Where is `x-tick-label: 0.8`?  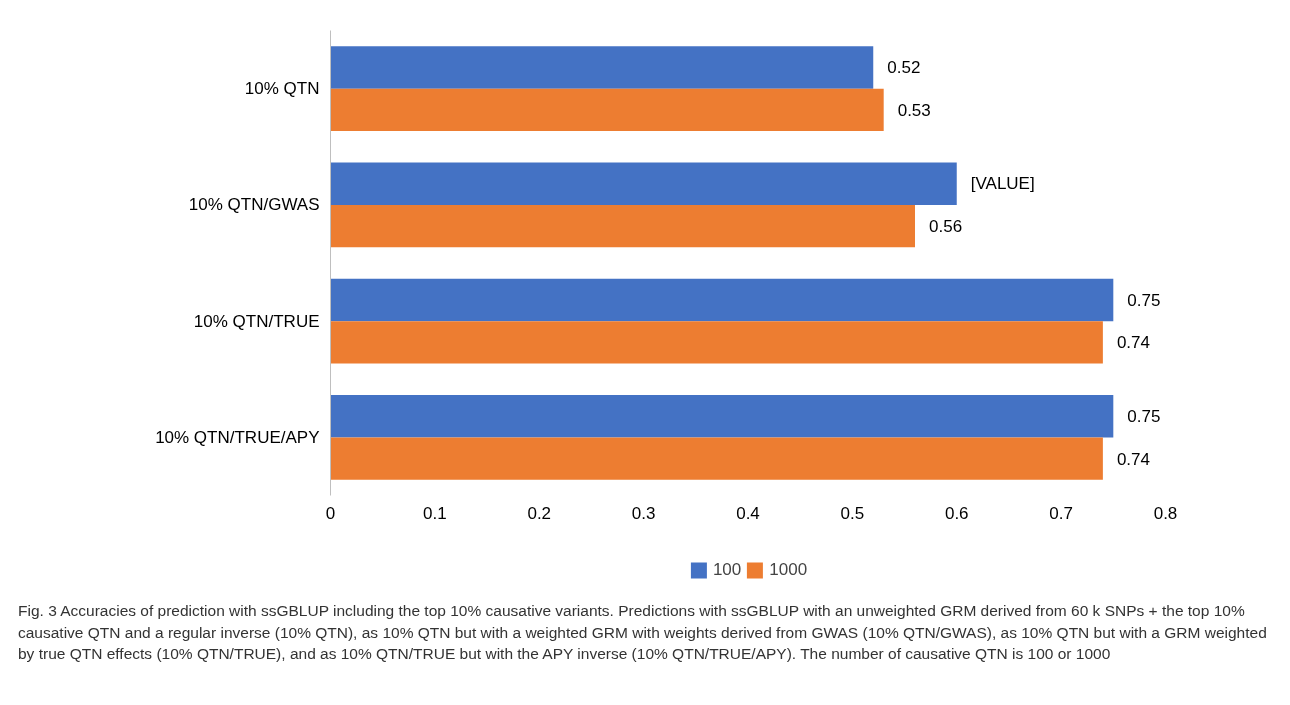 x-tick-label: 0.8 is located at coordinates (1165, 513).